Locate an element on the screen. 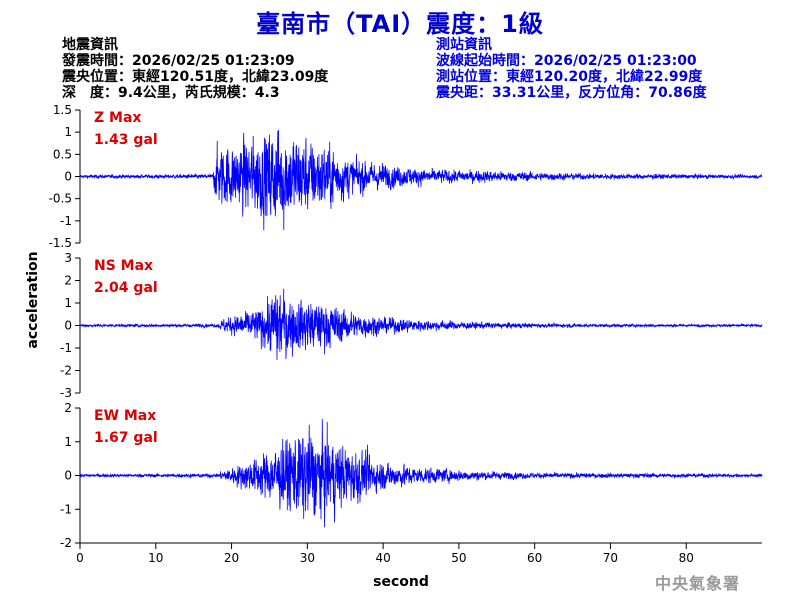 The height and width of the screenshot is (600, 800). x-tick-label: 20 is located at coordinates (231, 558).